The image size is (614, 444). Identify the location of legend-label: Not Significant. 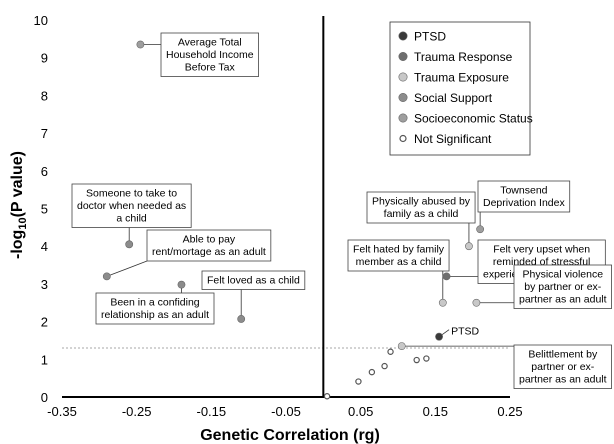
(453, 139).